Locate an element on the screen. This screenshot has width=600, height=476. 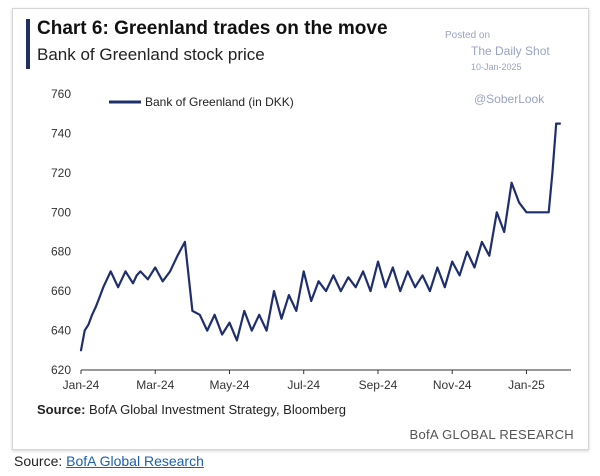
y-tick-label: 620 is located at coordinates (61, 370).